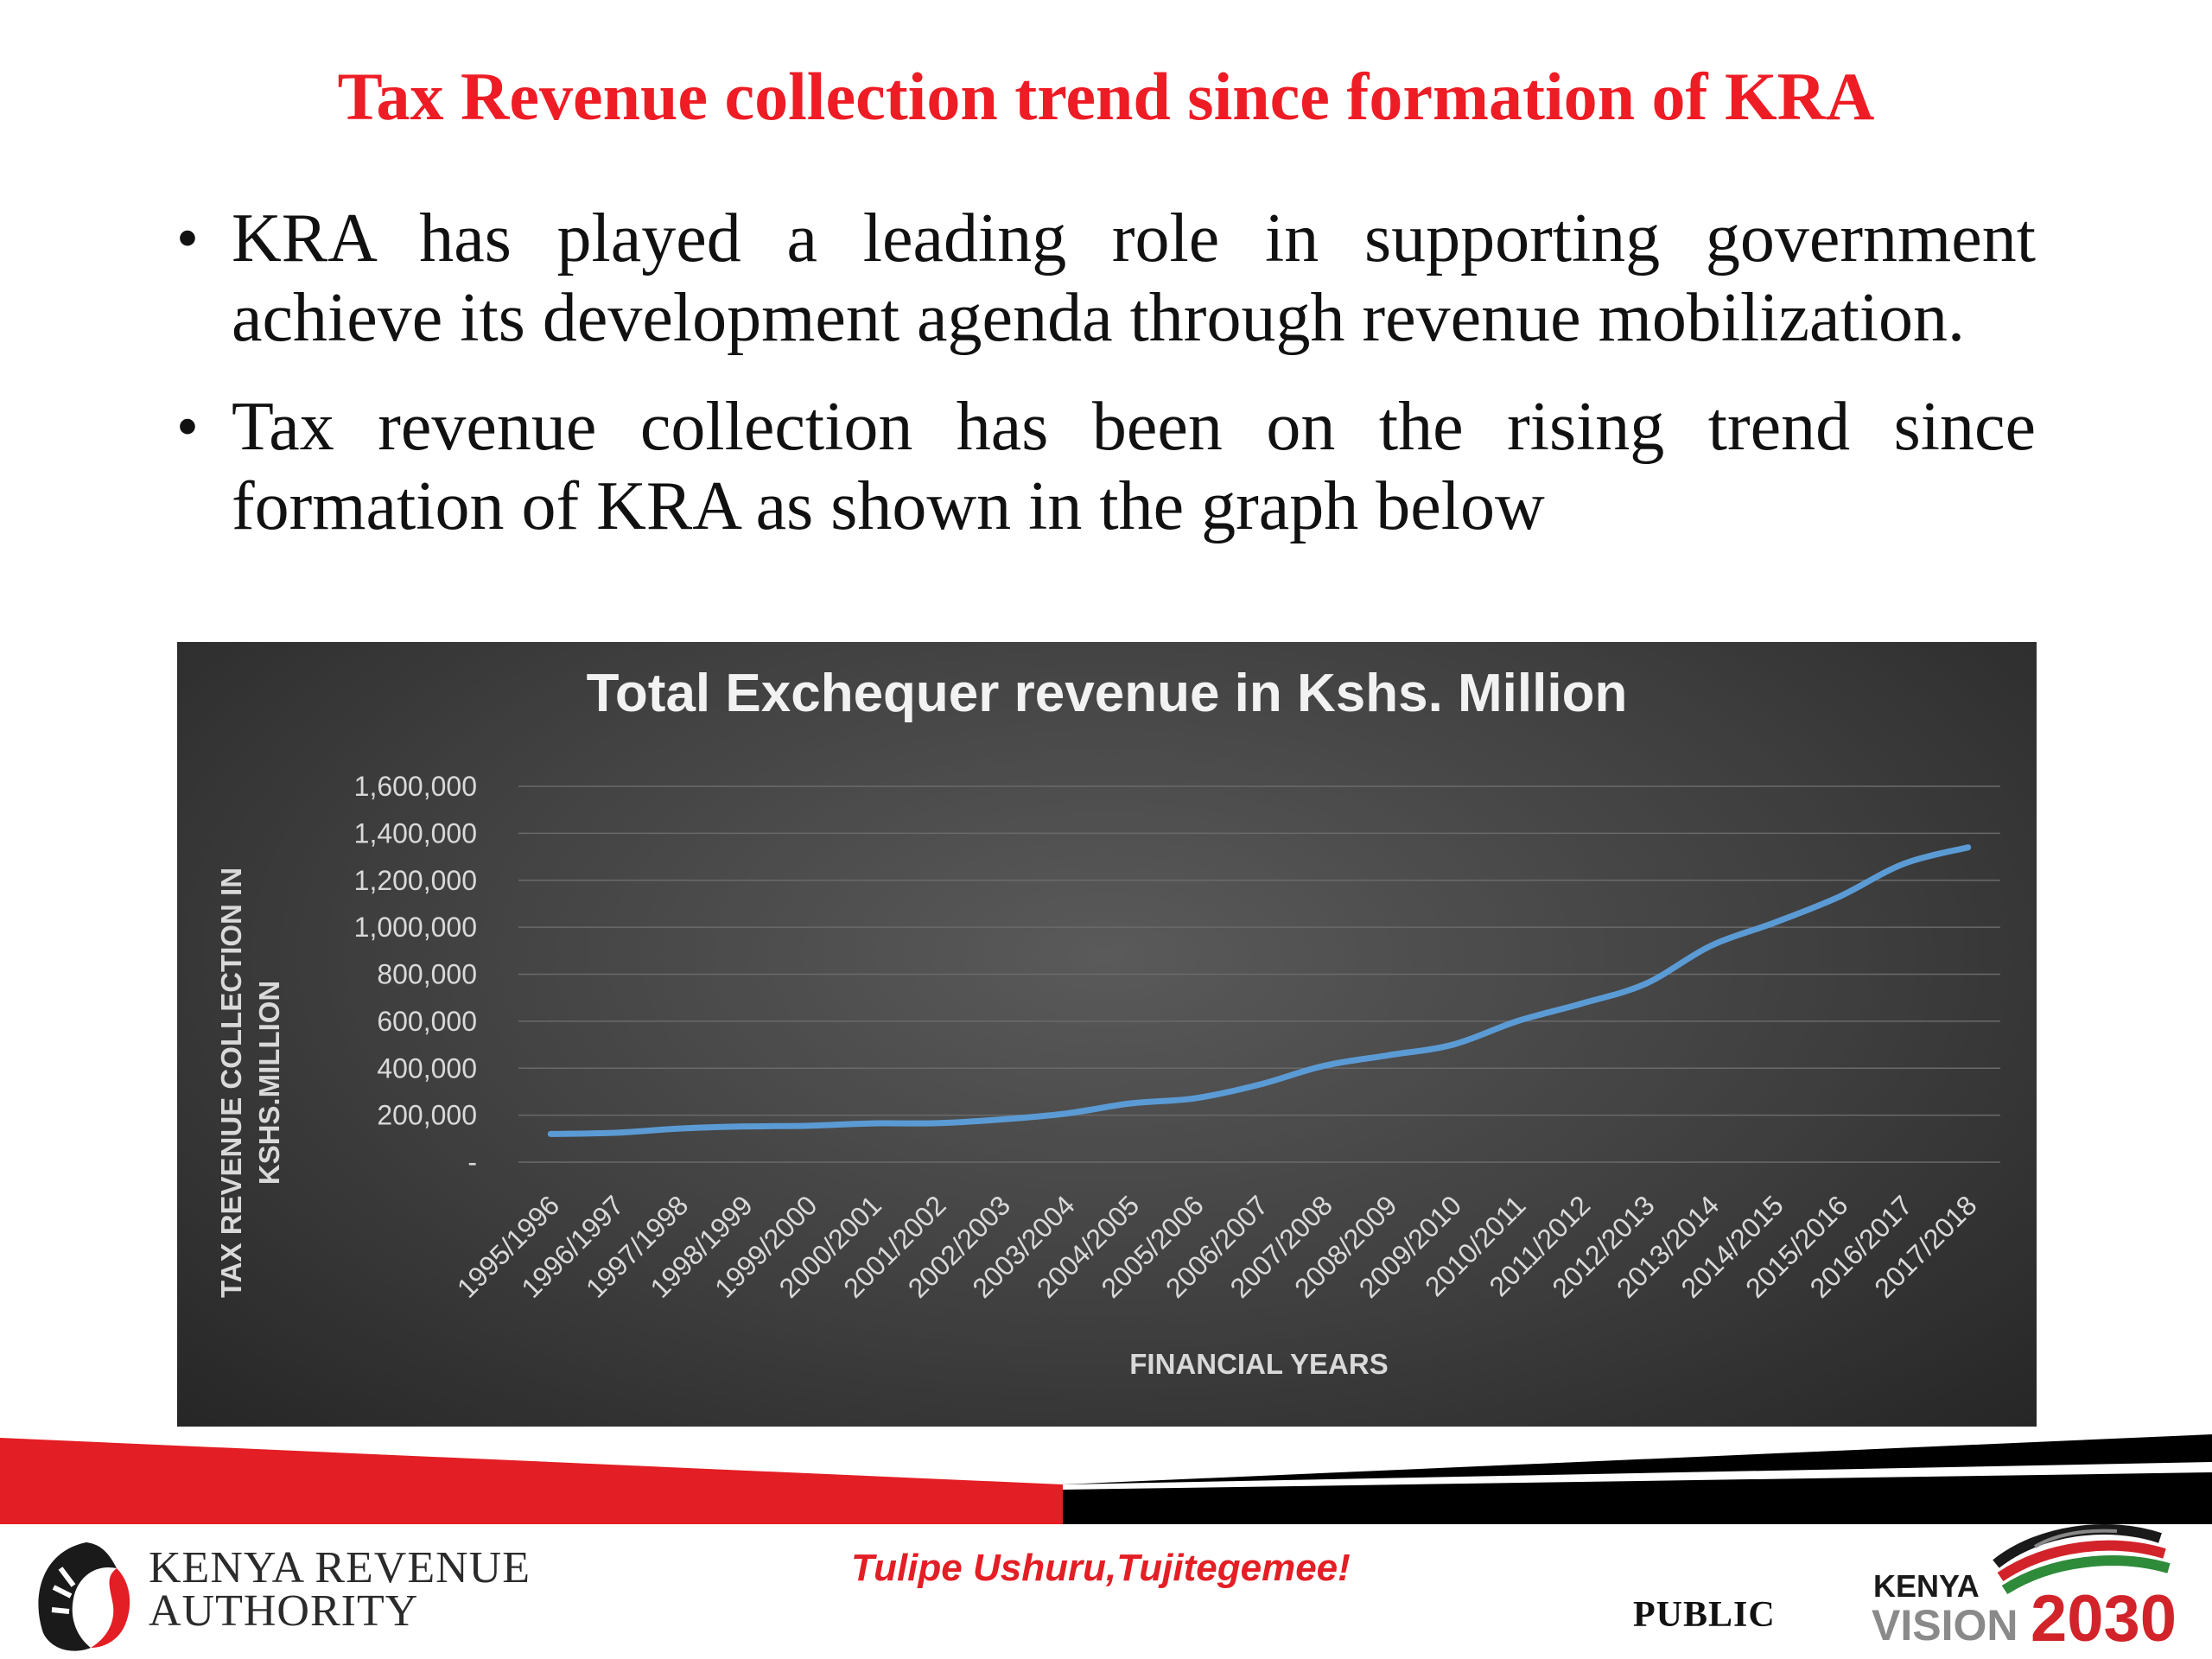 The height and width of the screenshot is (1659, 2212). Describe the element at coordinates (1637, 1476) in the screenshot. I see `banner-white-line` at that location.